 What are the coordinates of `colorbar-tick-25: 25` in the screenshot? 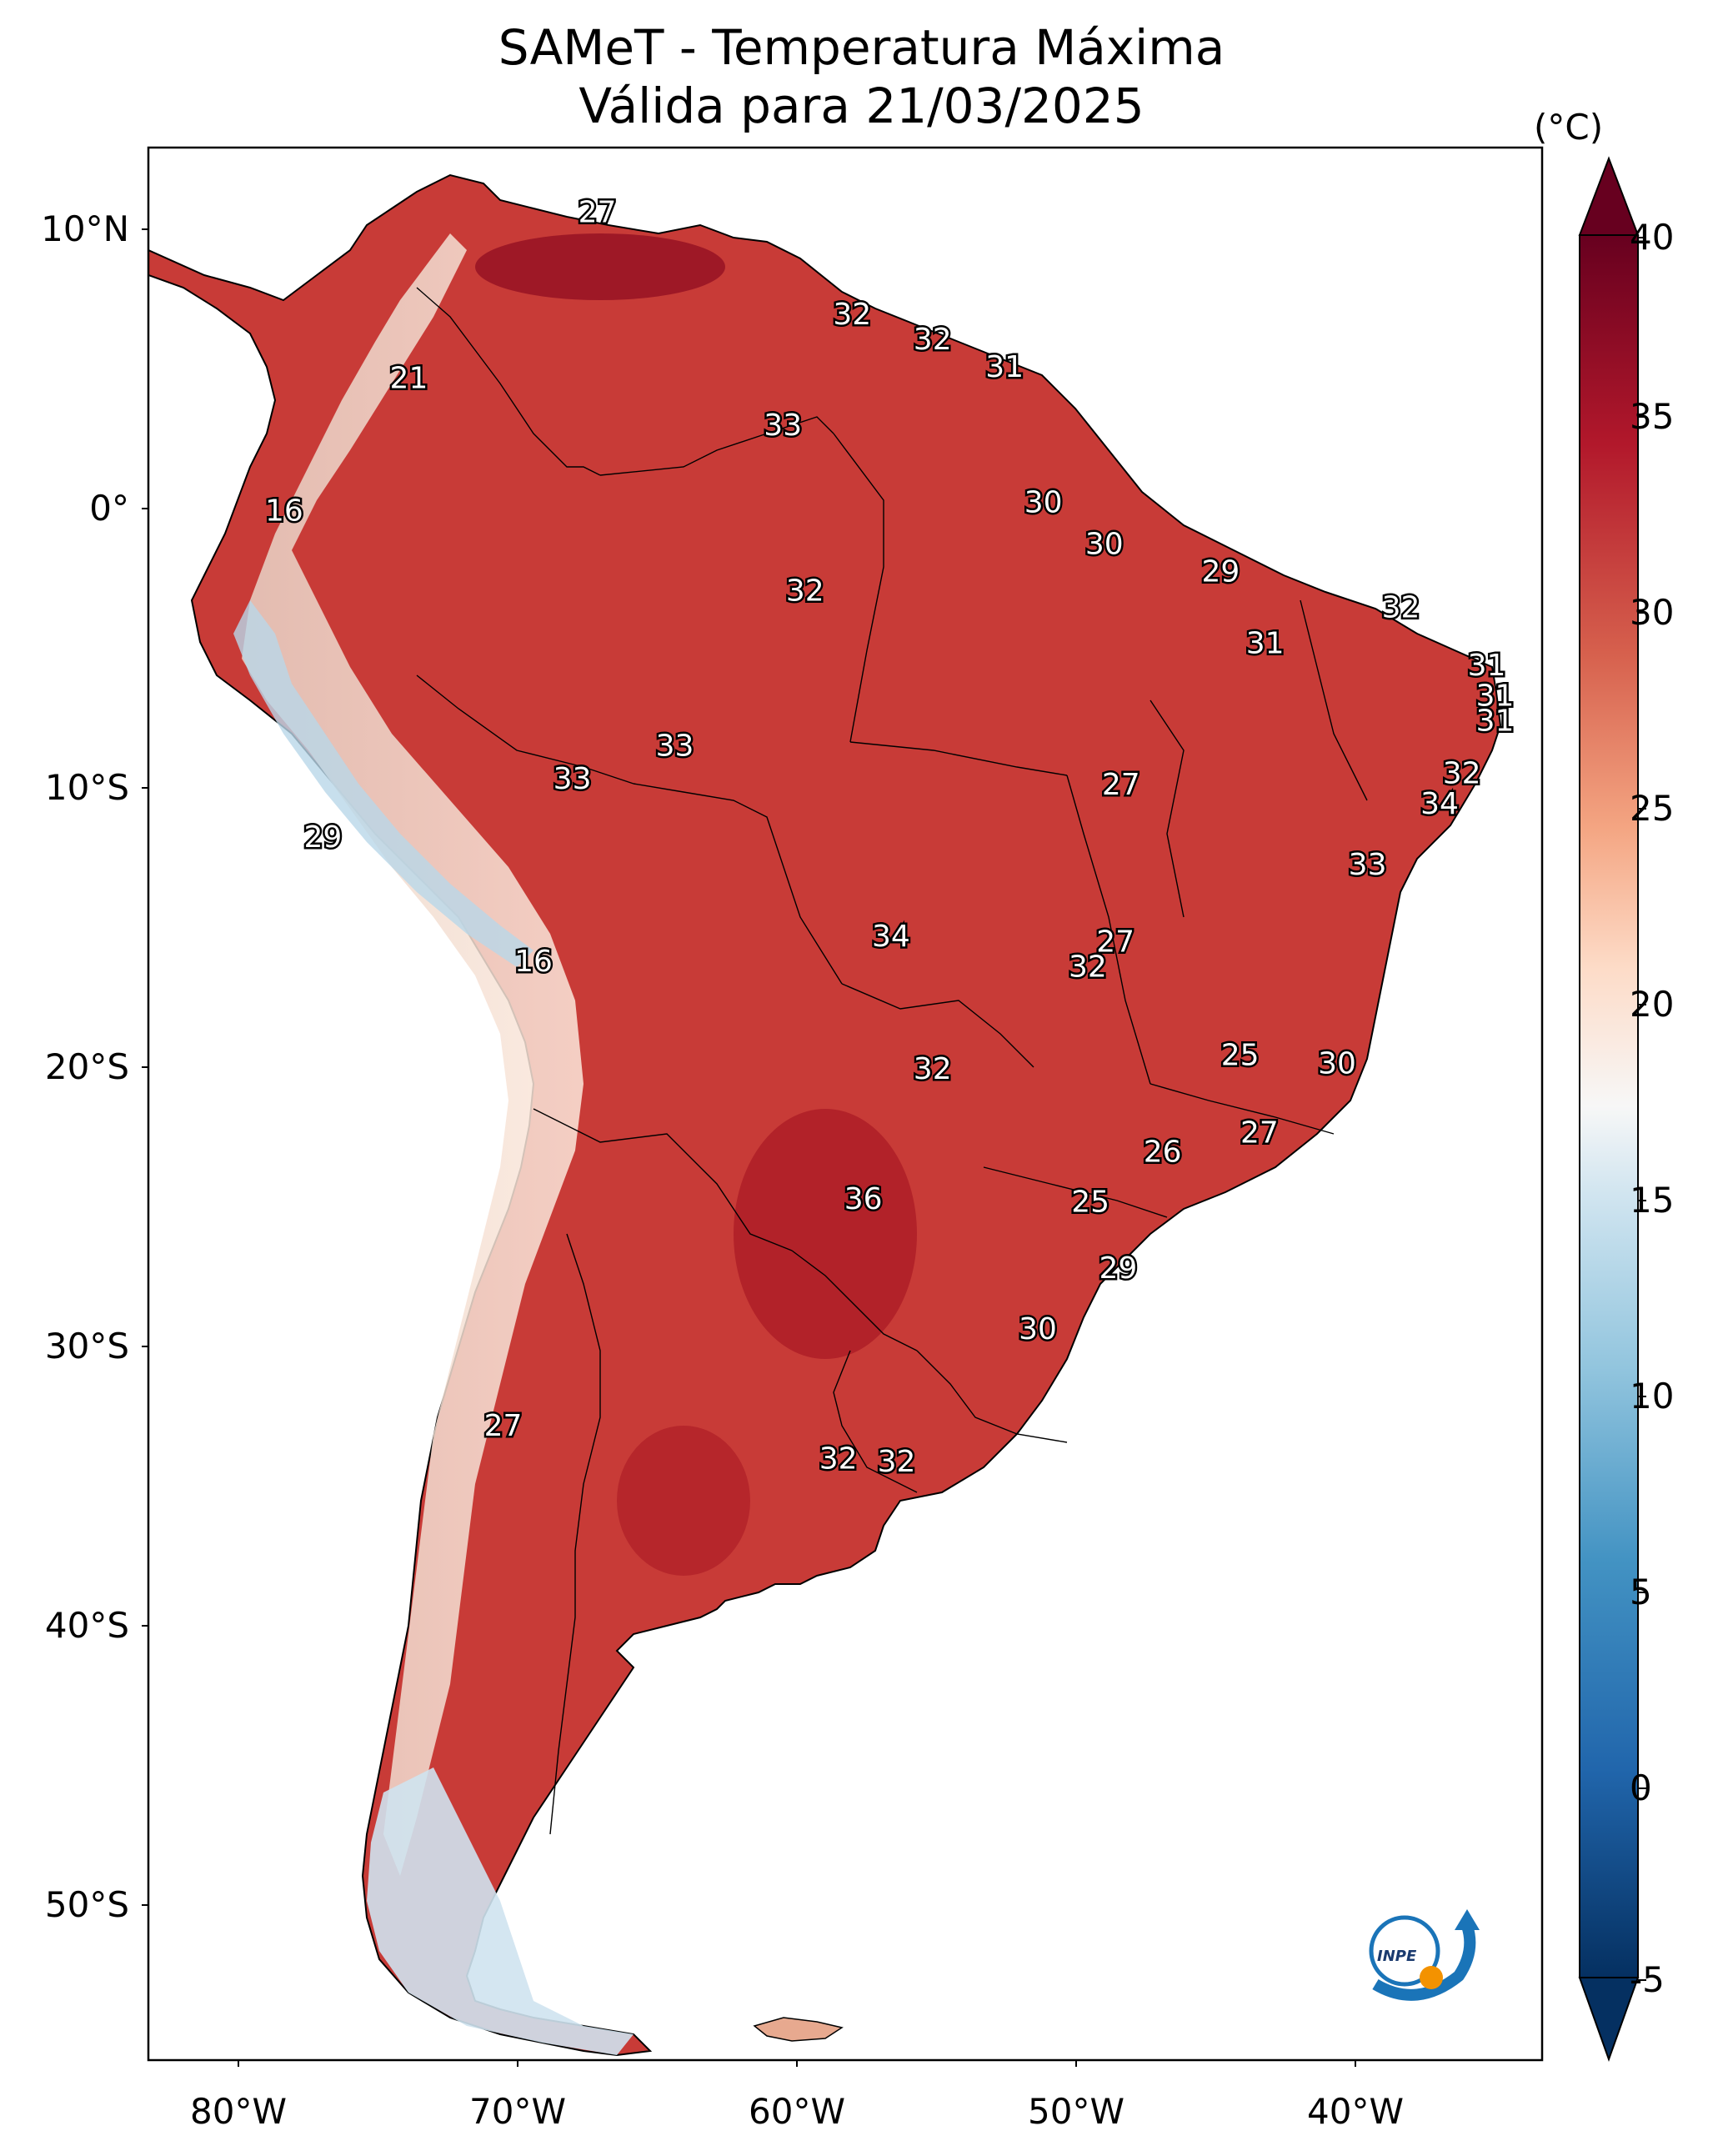 It's located at (1653, 808).